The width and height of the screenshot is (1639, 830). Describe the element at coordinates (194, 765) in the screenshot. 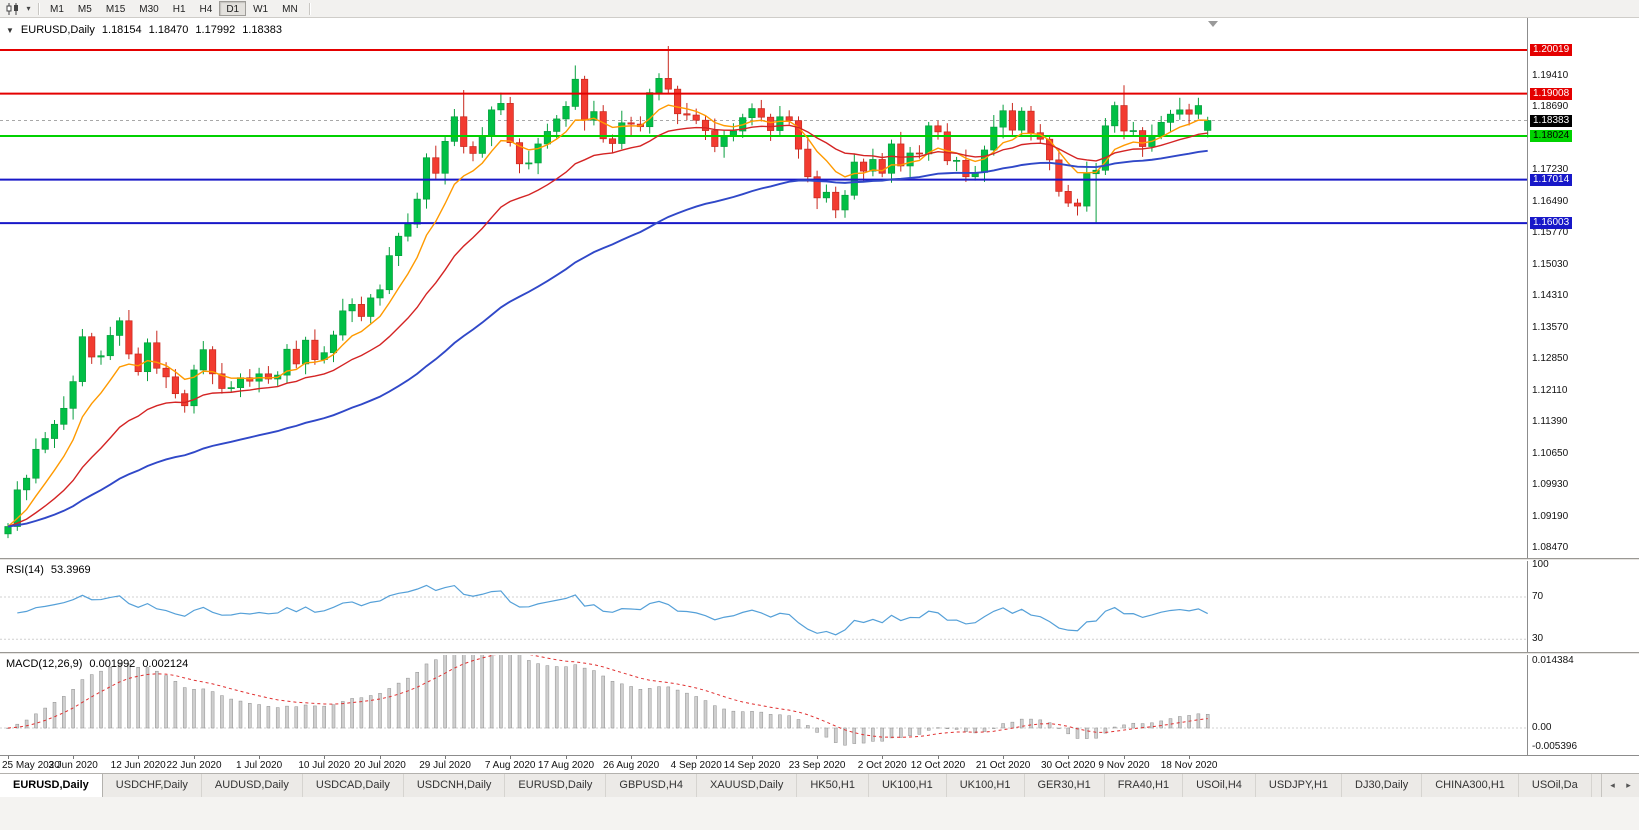

I see `time-axis-label: 22 Jun 2020` at that location.